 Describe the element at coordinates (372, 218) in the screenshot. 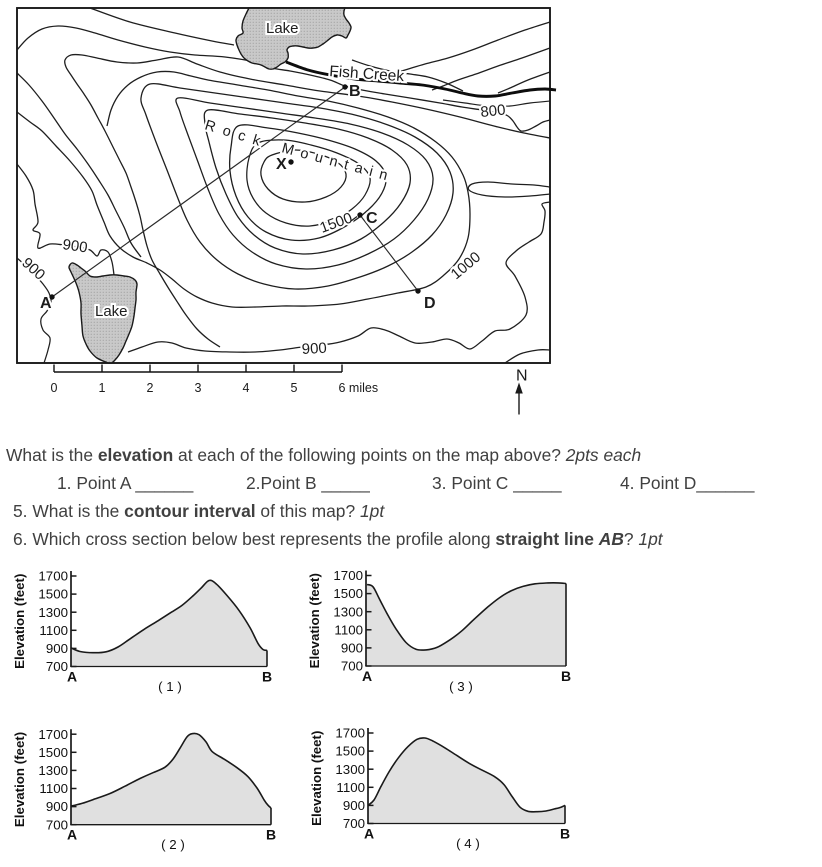

I see `svg-text: C` at that location.